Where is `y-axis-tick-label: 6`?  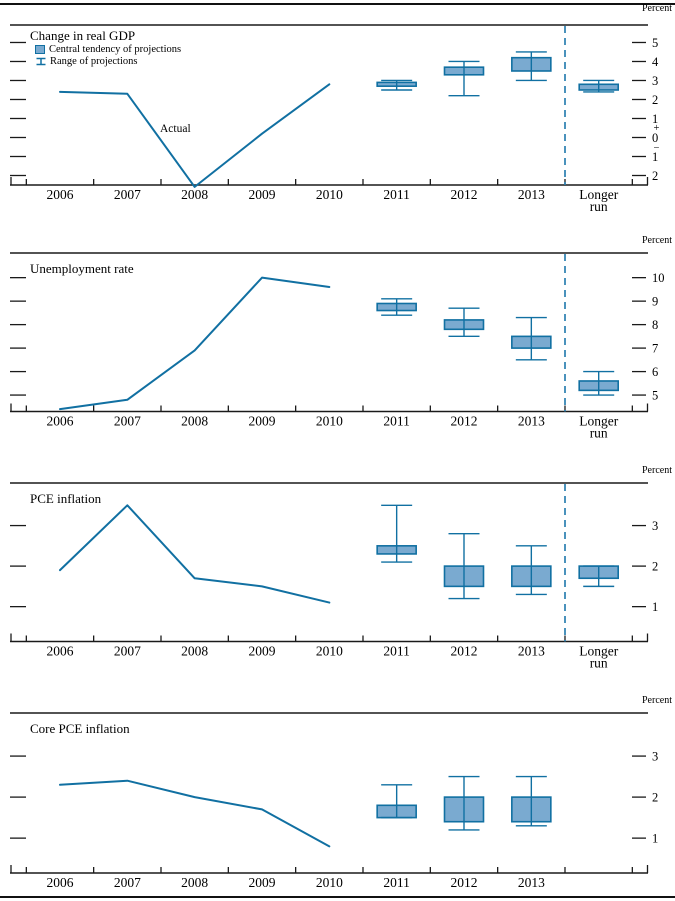 y-axis-tick-label: 6 is located at coordinates (655, 372).